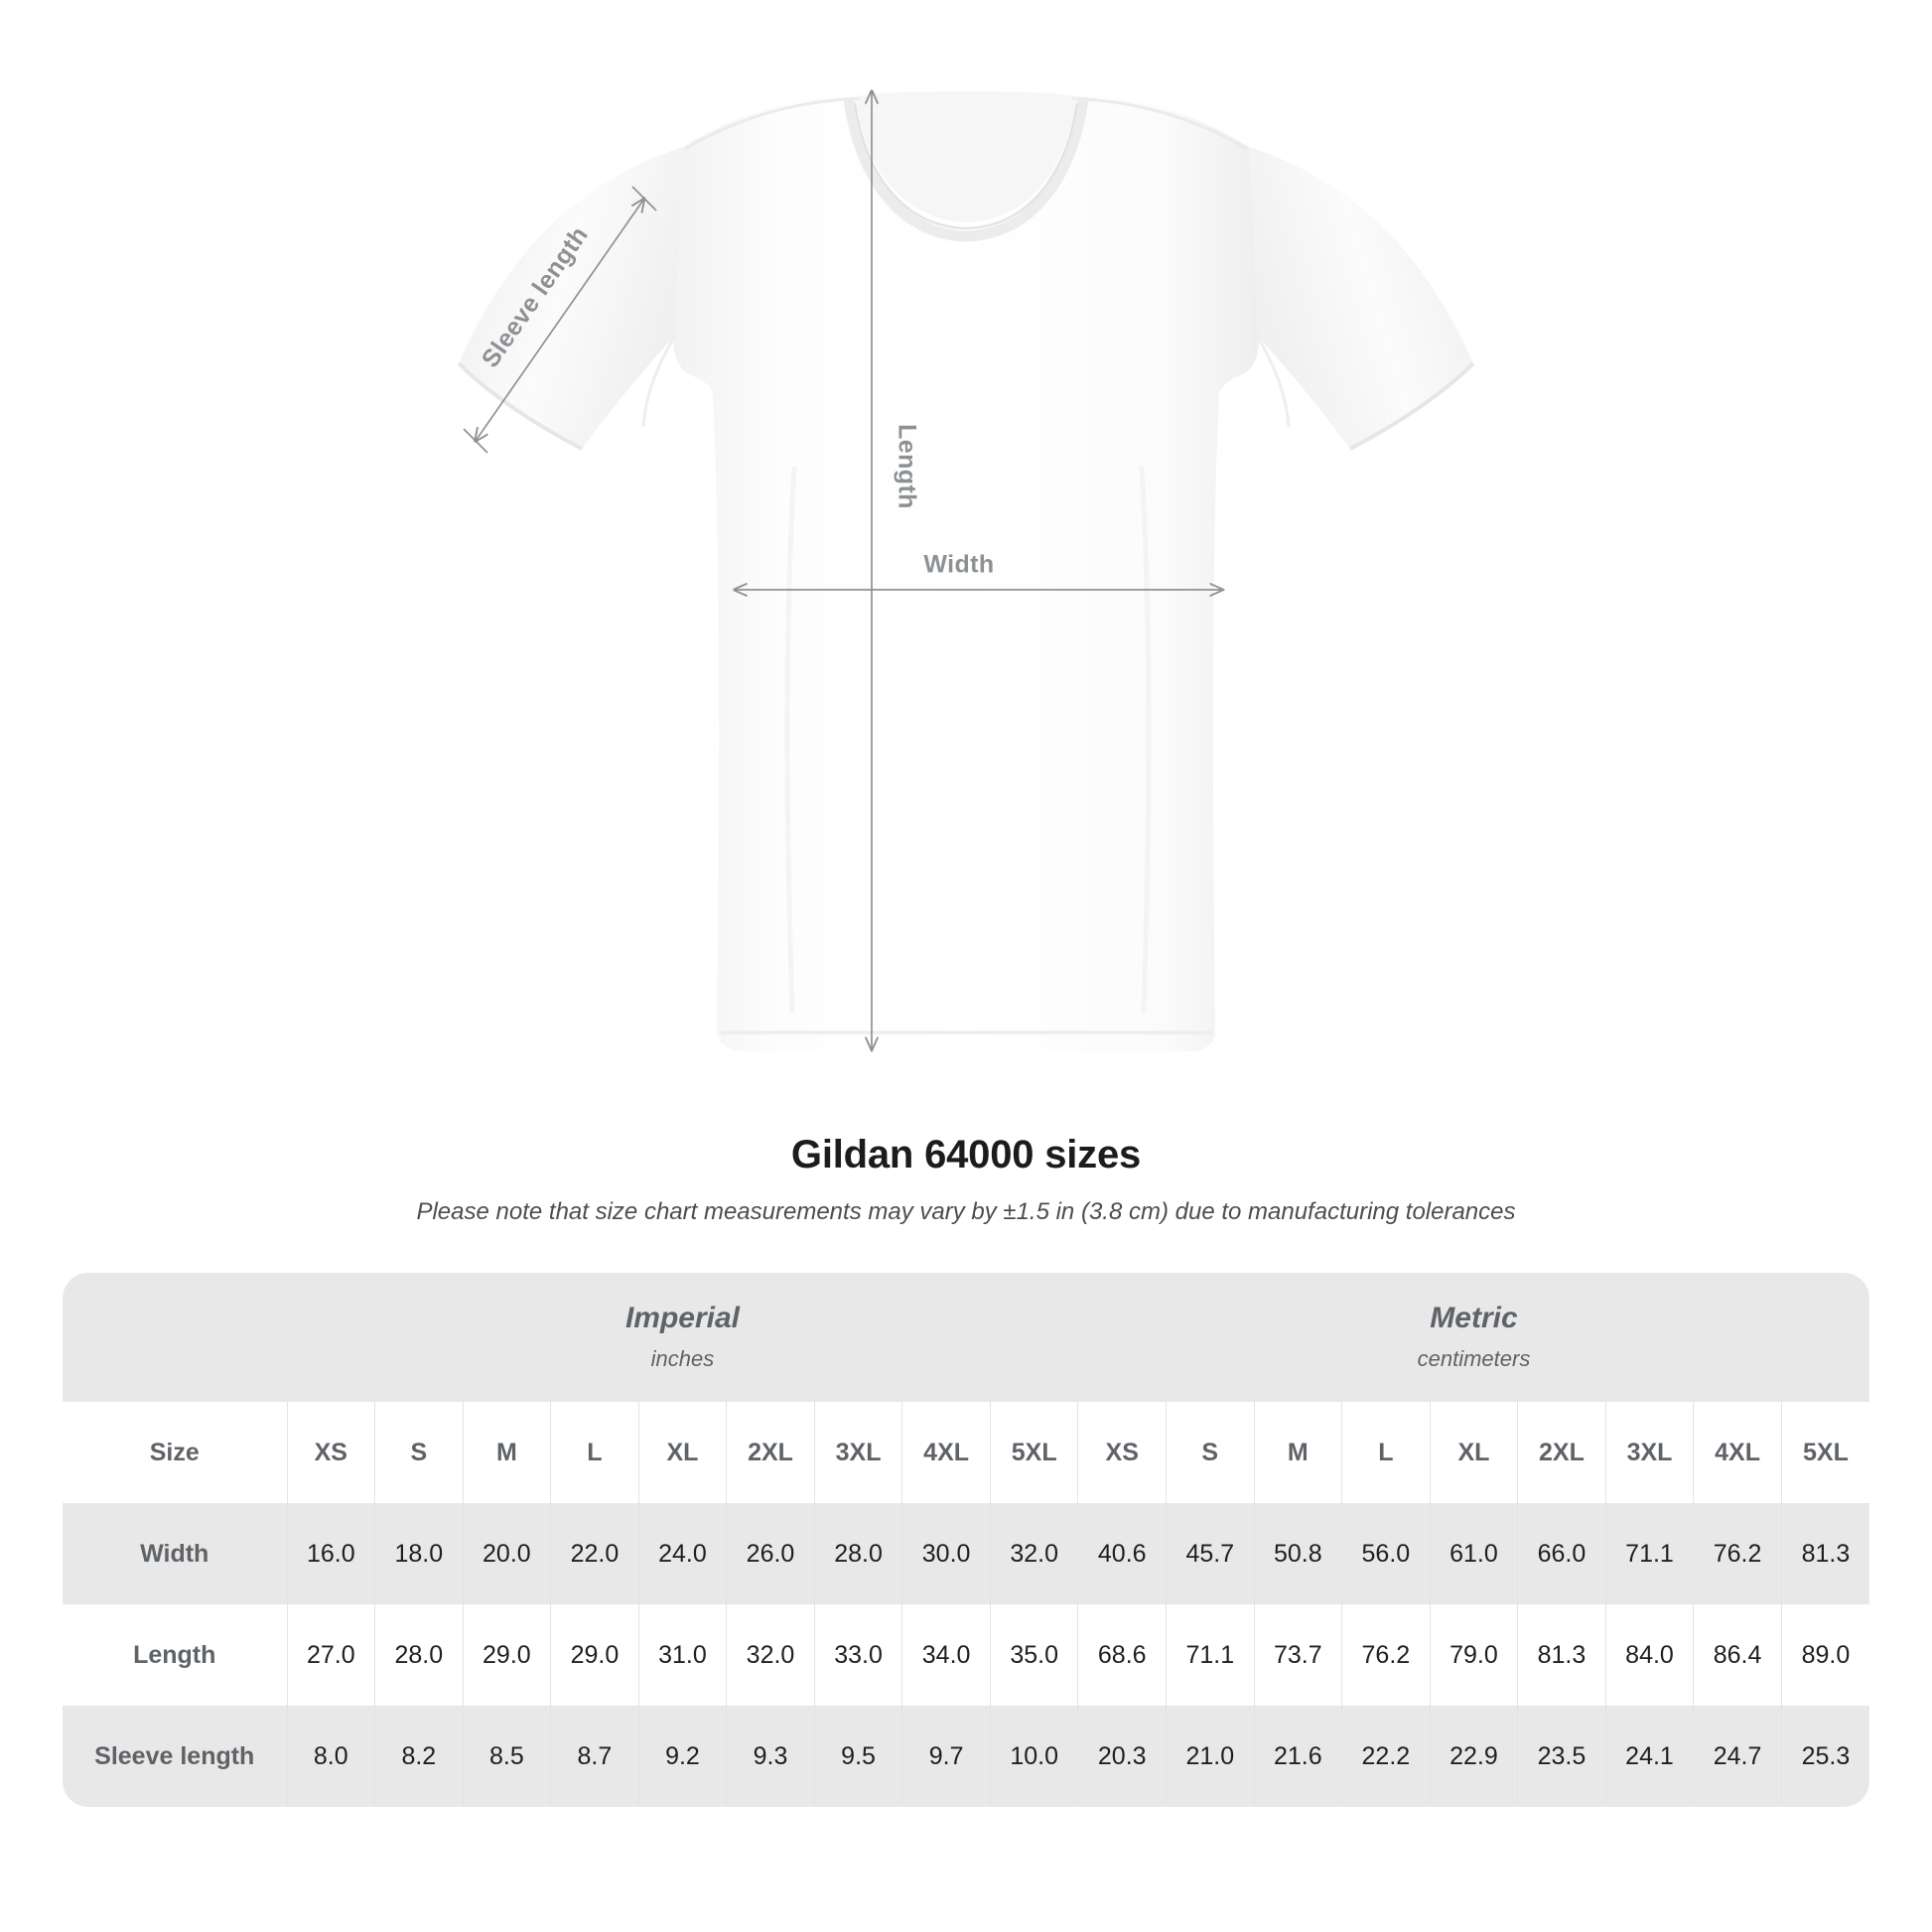  What do you see at coordinates (966, 1338) in the screenshot?
I see `measurement-system-row: Imperial inches Metric centimeters` at bounding box center [966, 1338].